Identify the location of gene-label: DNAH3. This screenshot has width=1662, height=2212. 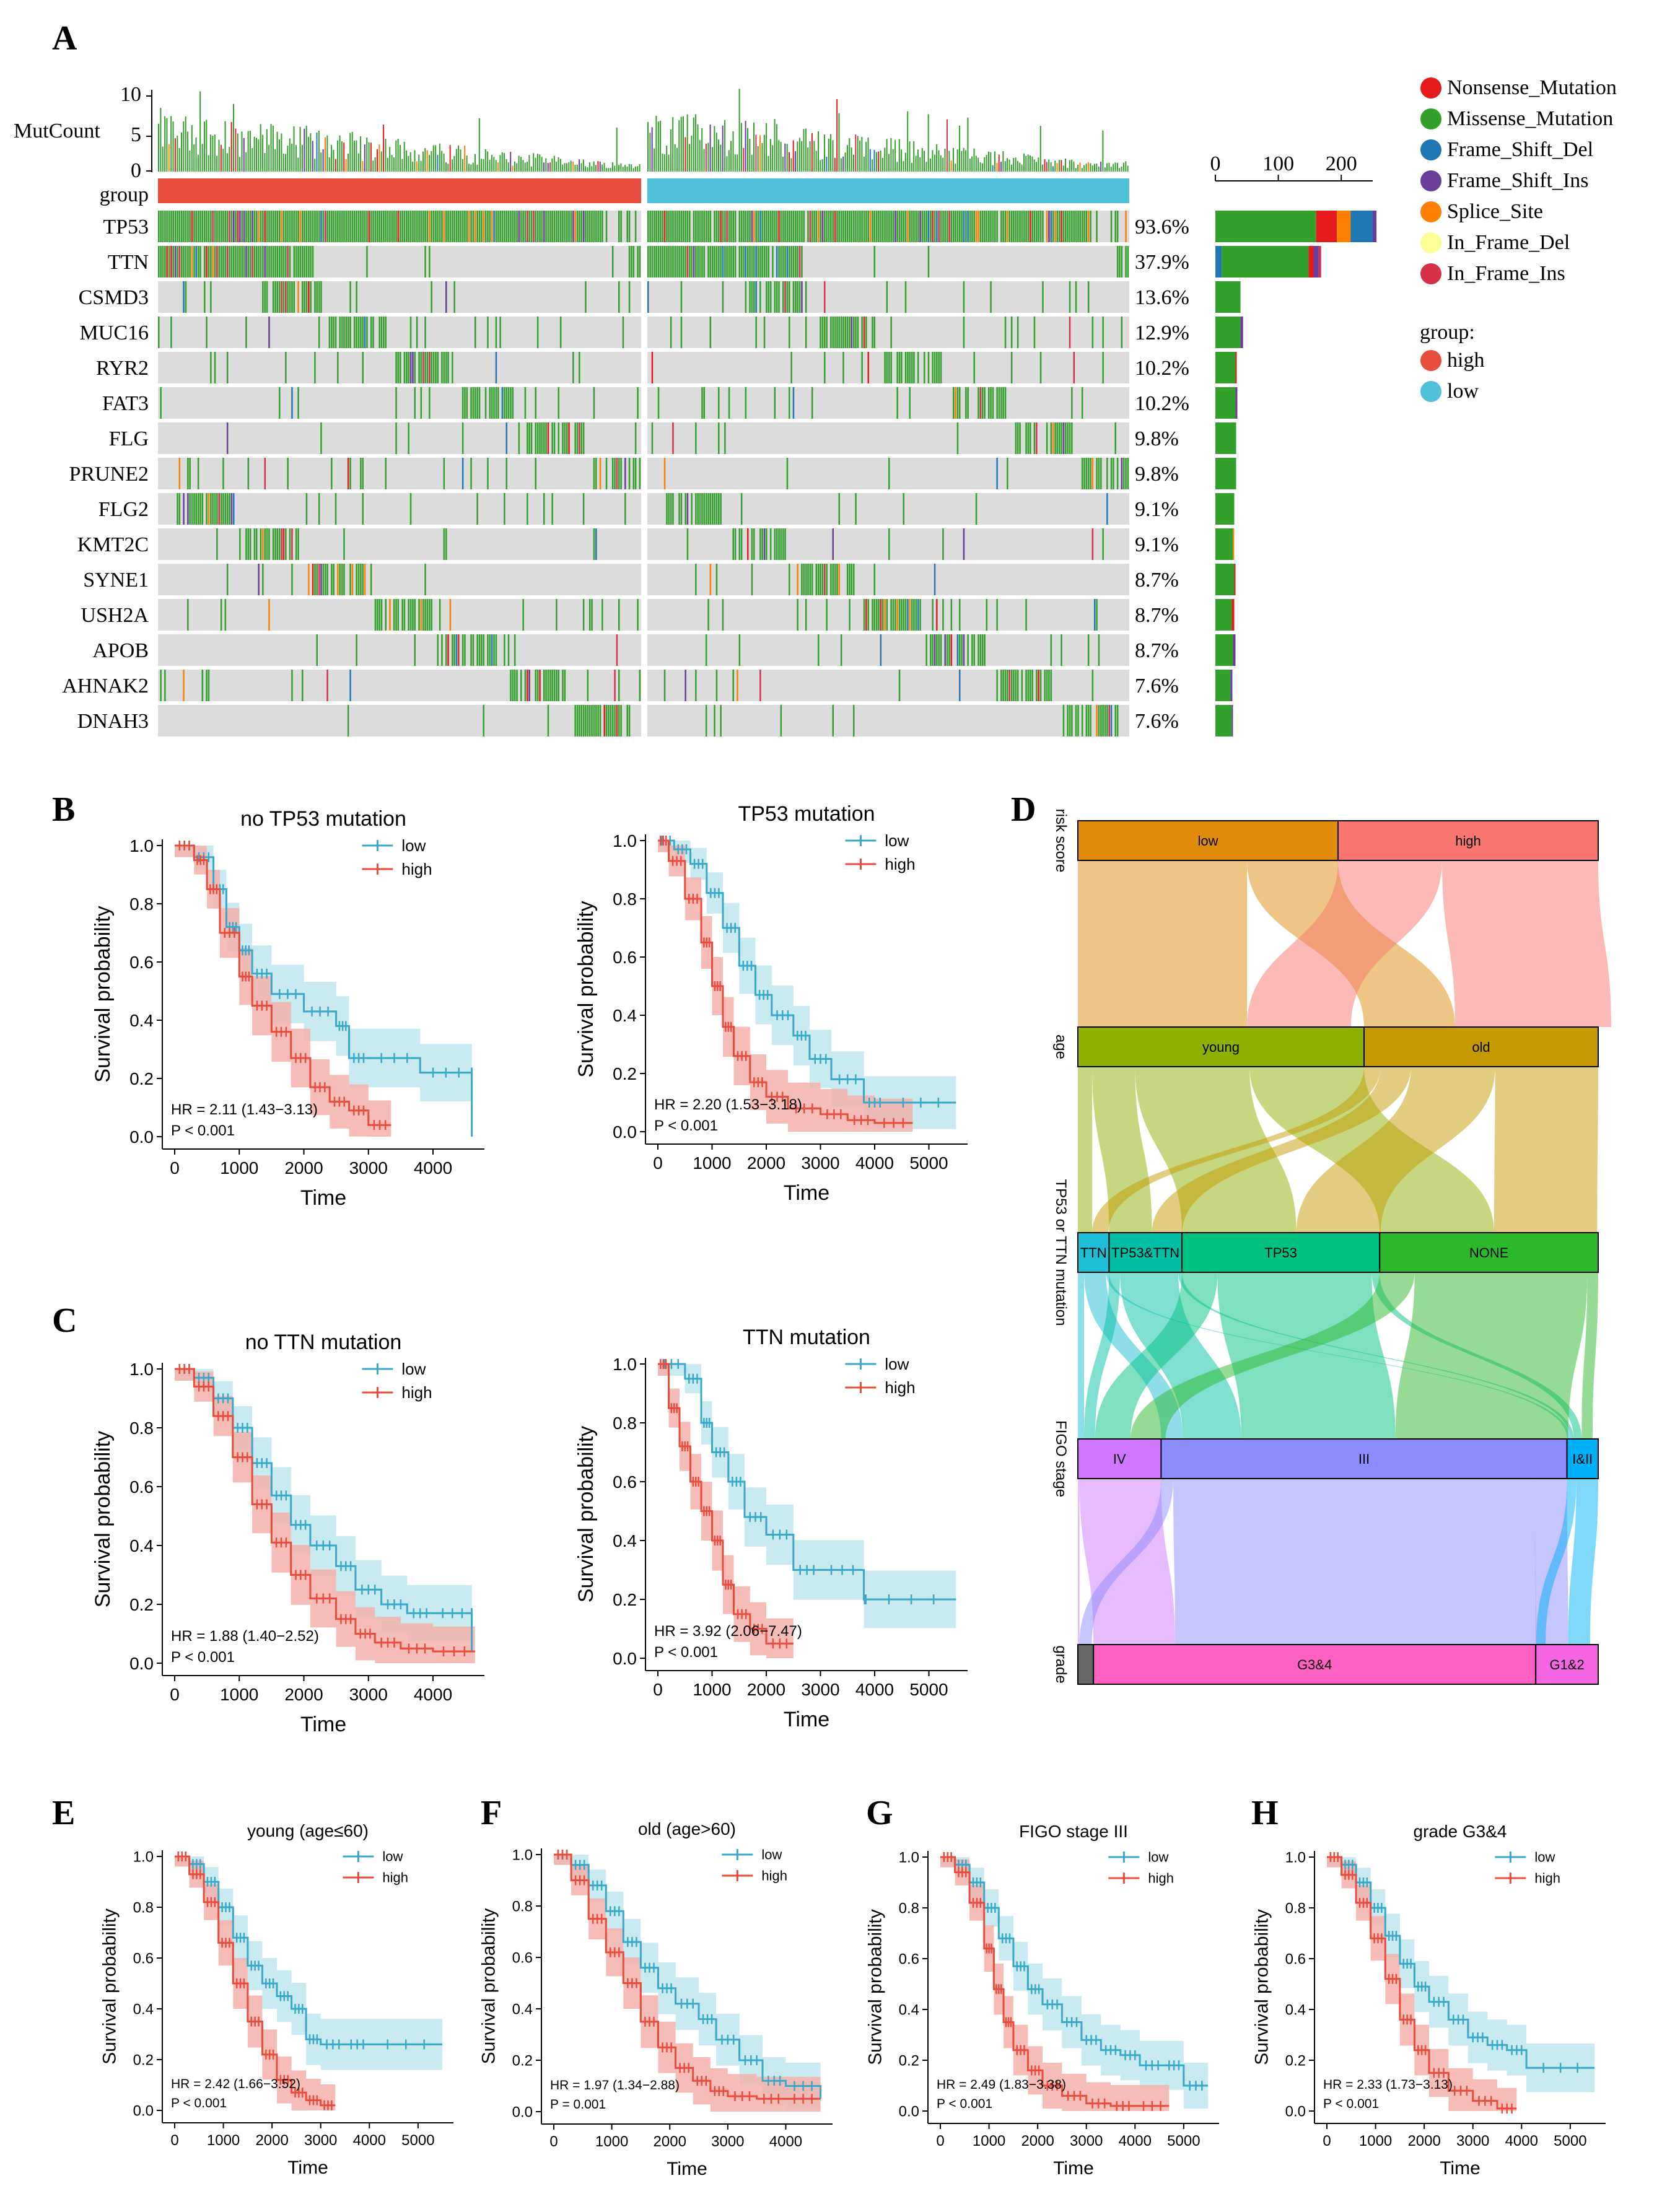
(113, 721).